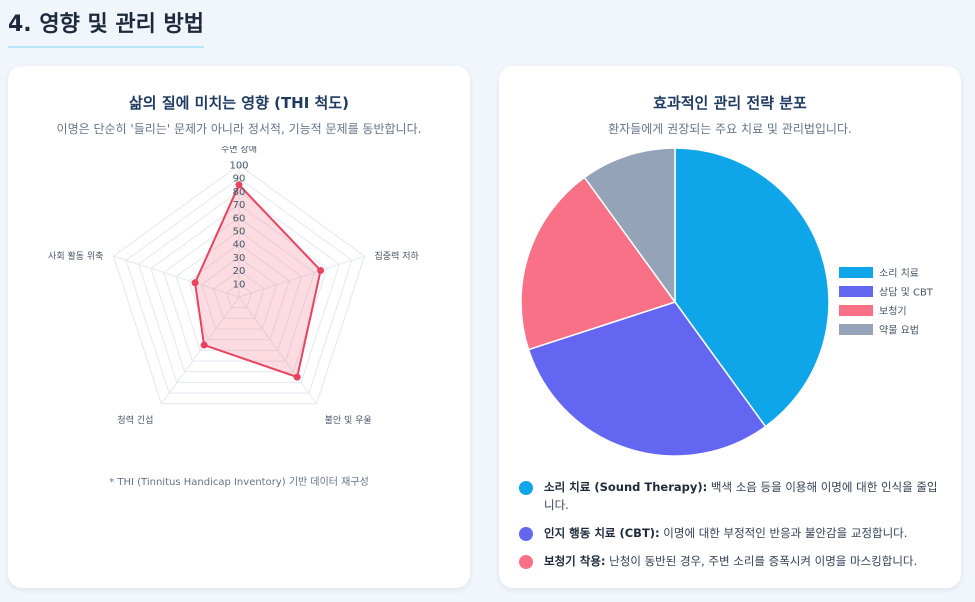 The image size is (975, 602). Describe the element at coordinates (730, 129) in the screenshot. I see `pie-card-subtitle: 환자들에게 권장되는 주요 치료 및 관리법입니다.` at that location.